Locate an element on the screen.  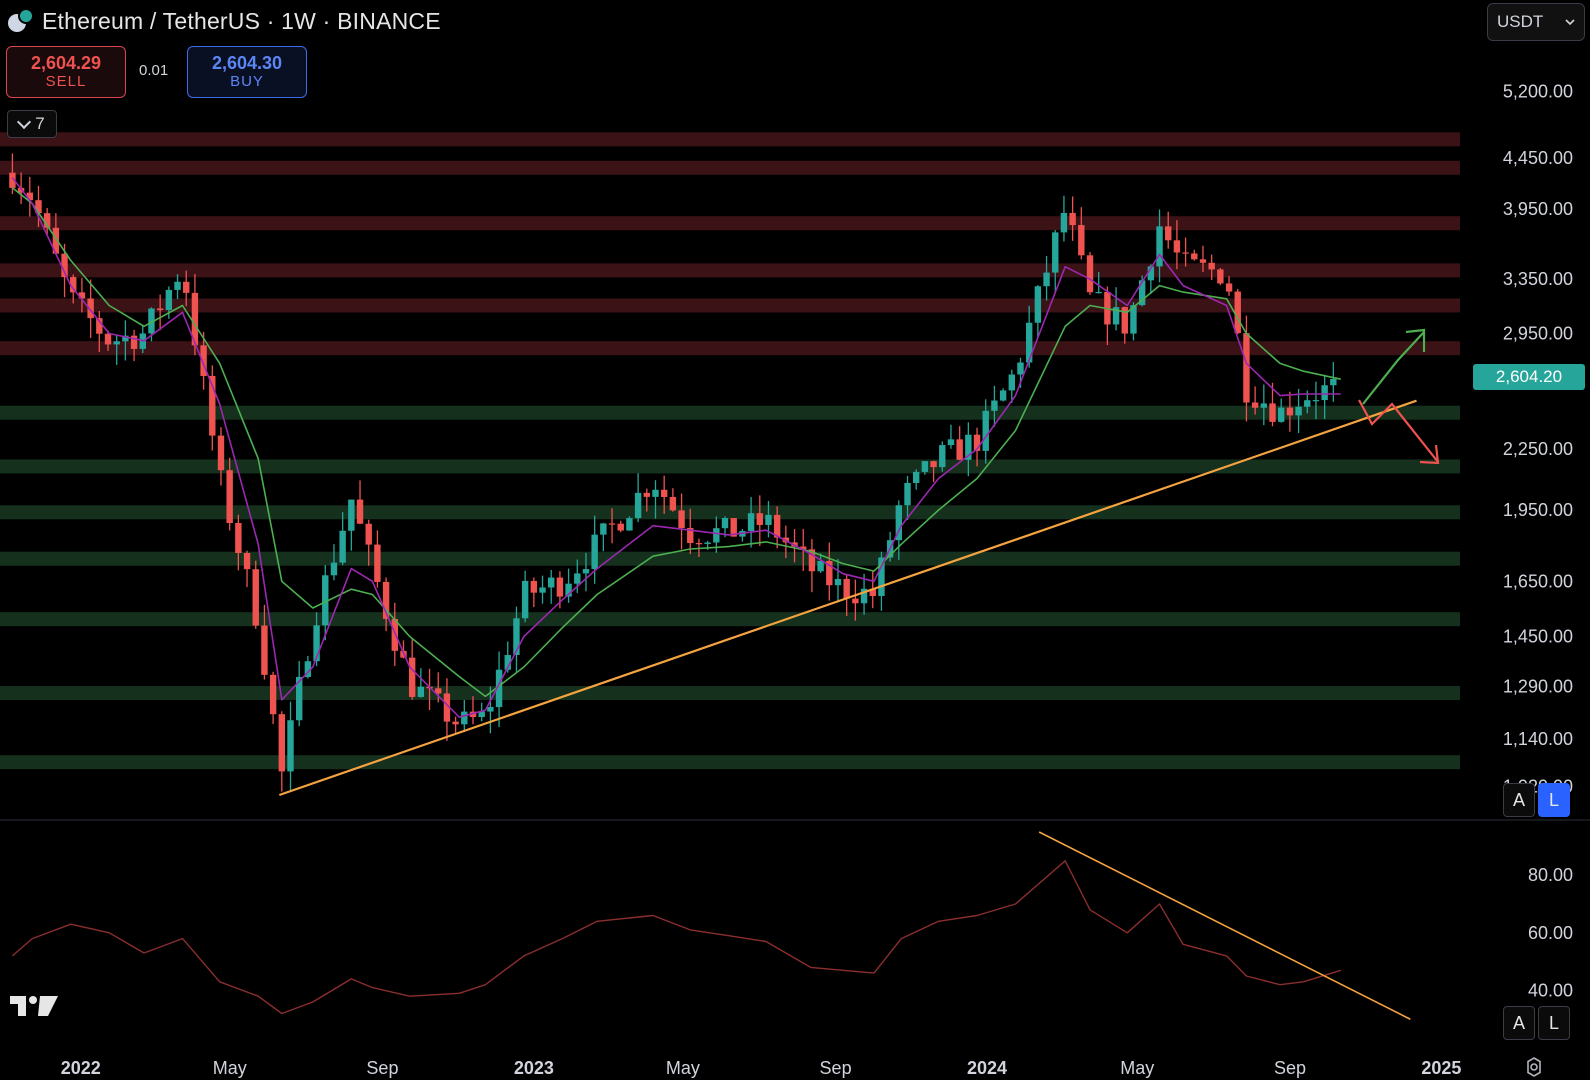
currency-value: USDT is located at coordinates (1520, 21).